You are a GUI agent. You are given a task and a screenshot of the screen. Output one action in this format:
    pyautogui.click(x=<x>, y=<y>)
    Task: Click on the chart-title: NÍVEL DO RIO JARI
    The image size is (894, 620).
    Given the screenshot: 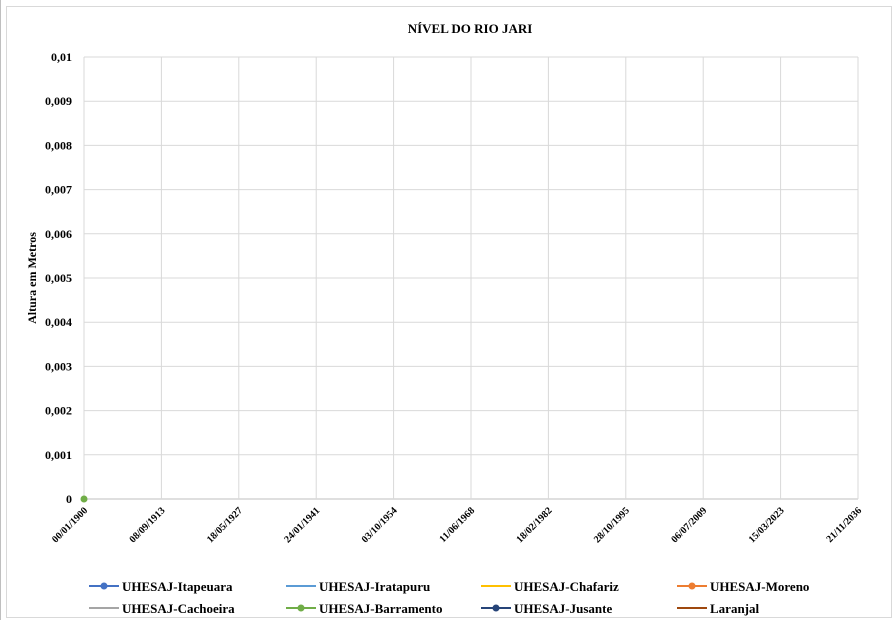 What is the action you would take?
    pyautogui.click(x=470, y=28)
    